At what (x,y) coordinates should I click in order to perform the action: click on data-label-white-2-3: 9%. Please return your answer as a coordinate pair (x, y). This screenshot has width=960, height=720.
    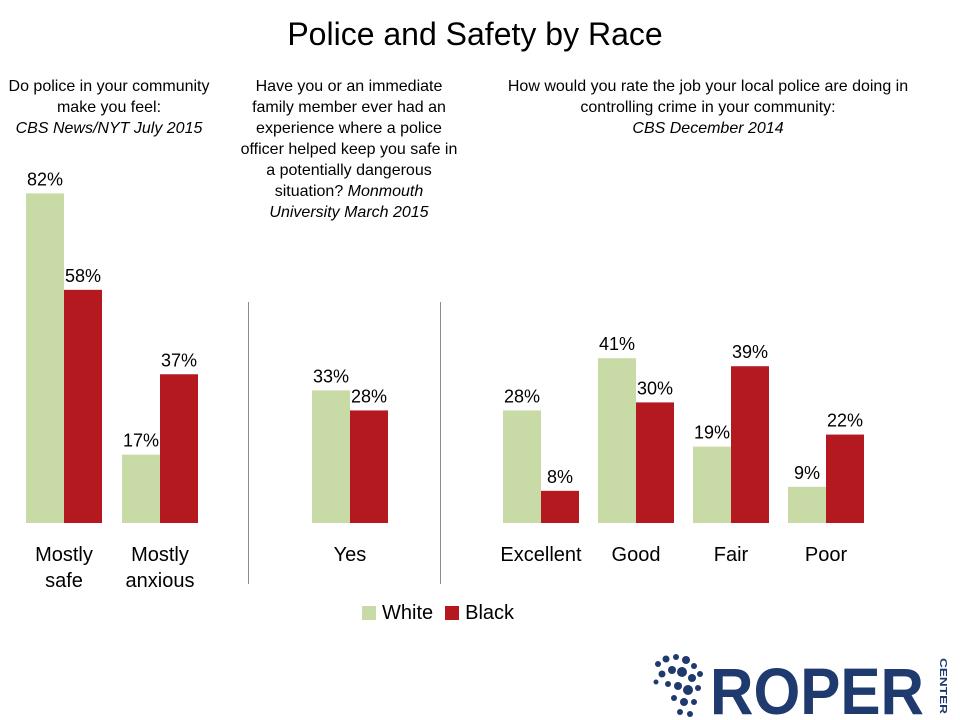
    Looking at the image, I should click on (807, 473).